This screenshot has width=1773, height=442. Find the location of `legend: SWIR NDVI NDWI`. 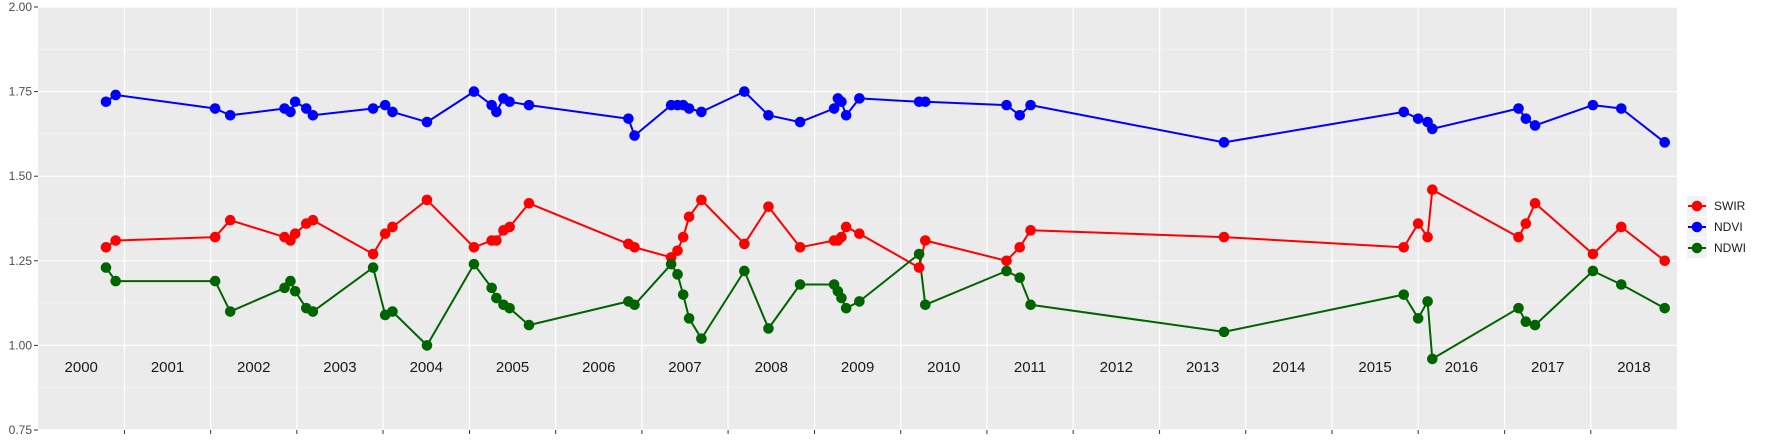

legend: SWIR NDVI NDWI is located at coordinates (1716, 227).